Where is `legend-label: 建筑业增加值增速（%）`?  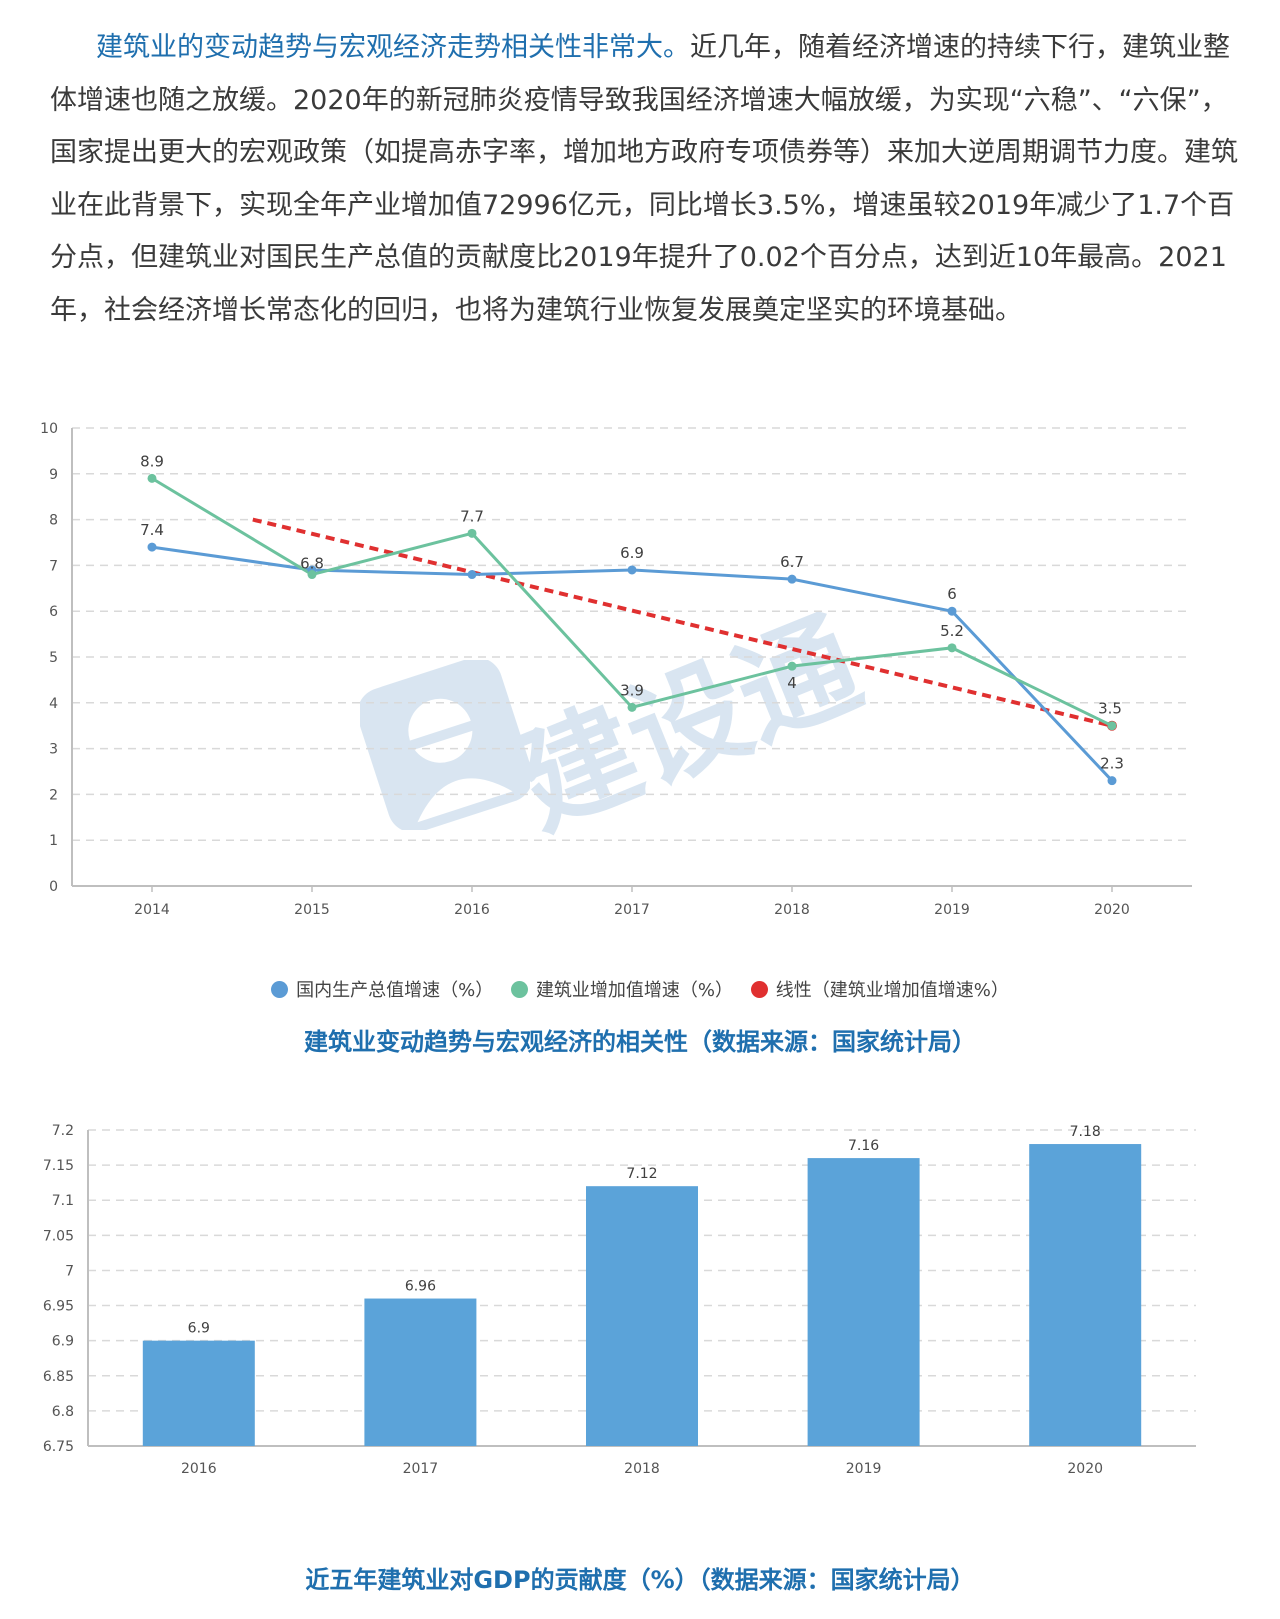 legend-label: 建筑业增加值增速（%） is located at coordinates (634, 990).